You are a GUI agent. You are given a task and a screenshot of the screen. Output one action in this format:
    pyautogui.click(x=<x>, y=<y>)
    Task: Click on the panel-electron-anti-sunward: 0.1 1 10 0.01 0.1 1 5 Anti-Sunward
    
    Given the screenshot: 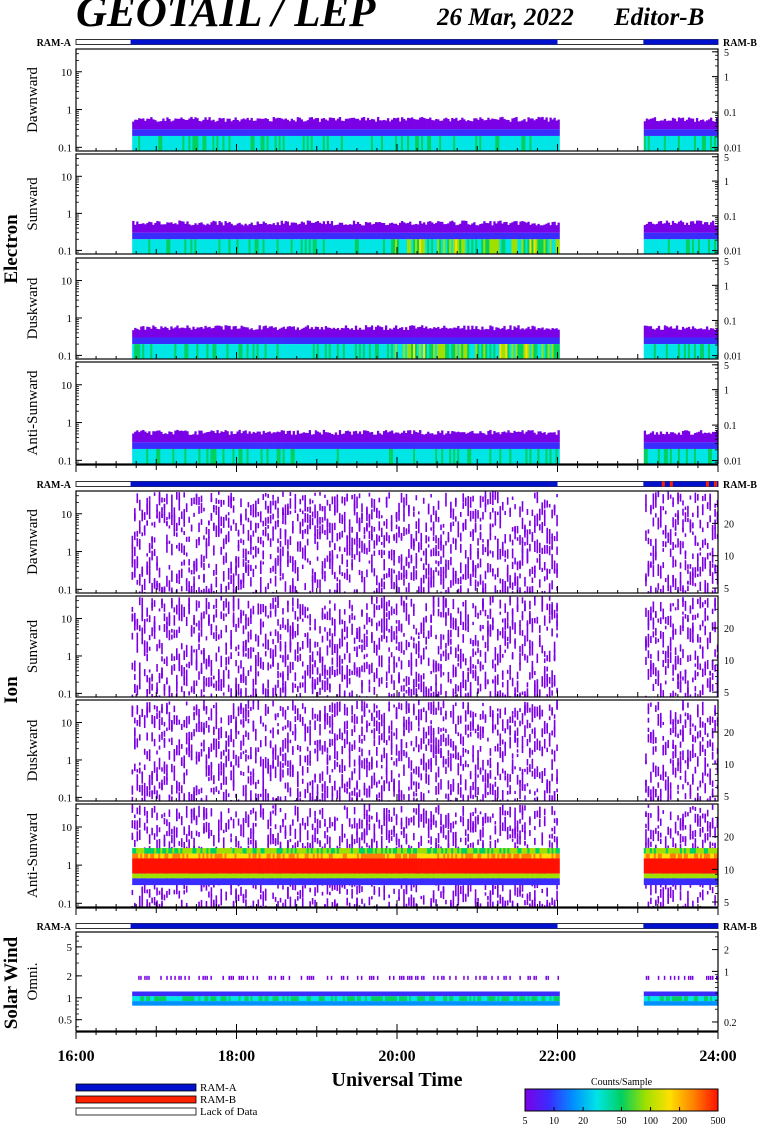 What is the action you would take?
    pyautogui.click(x=383, y=414)
    